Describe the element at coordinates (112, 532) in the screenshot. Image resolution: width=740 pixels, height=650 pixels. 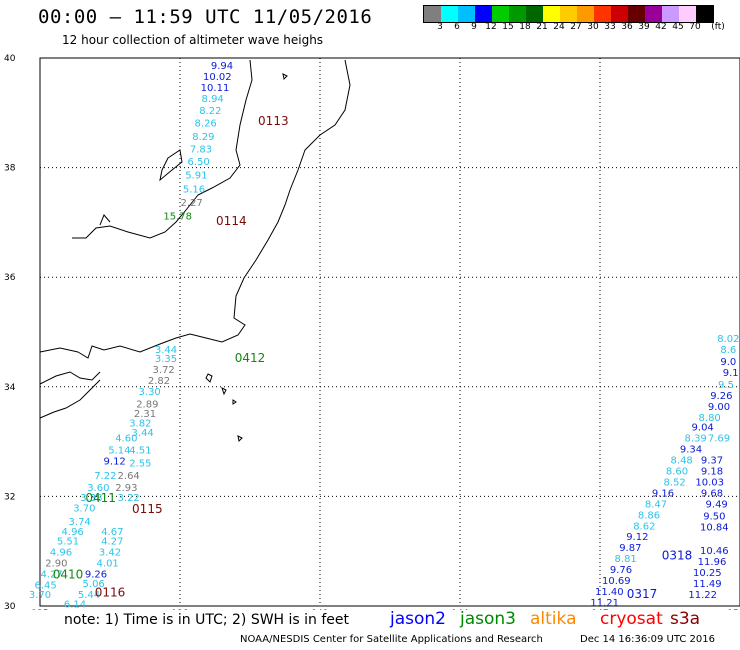
I see `swh-value-label: 4.67` at that location.